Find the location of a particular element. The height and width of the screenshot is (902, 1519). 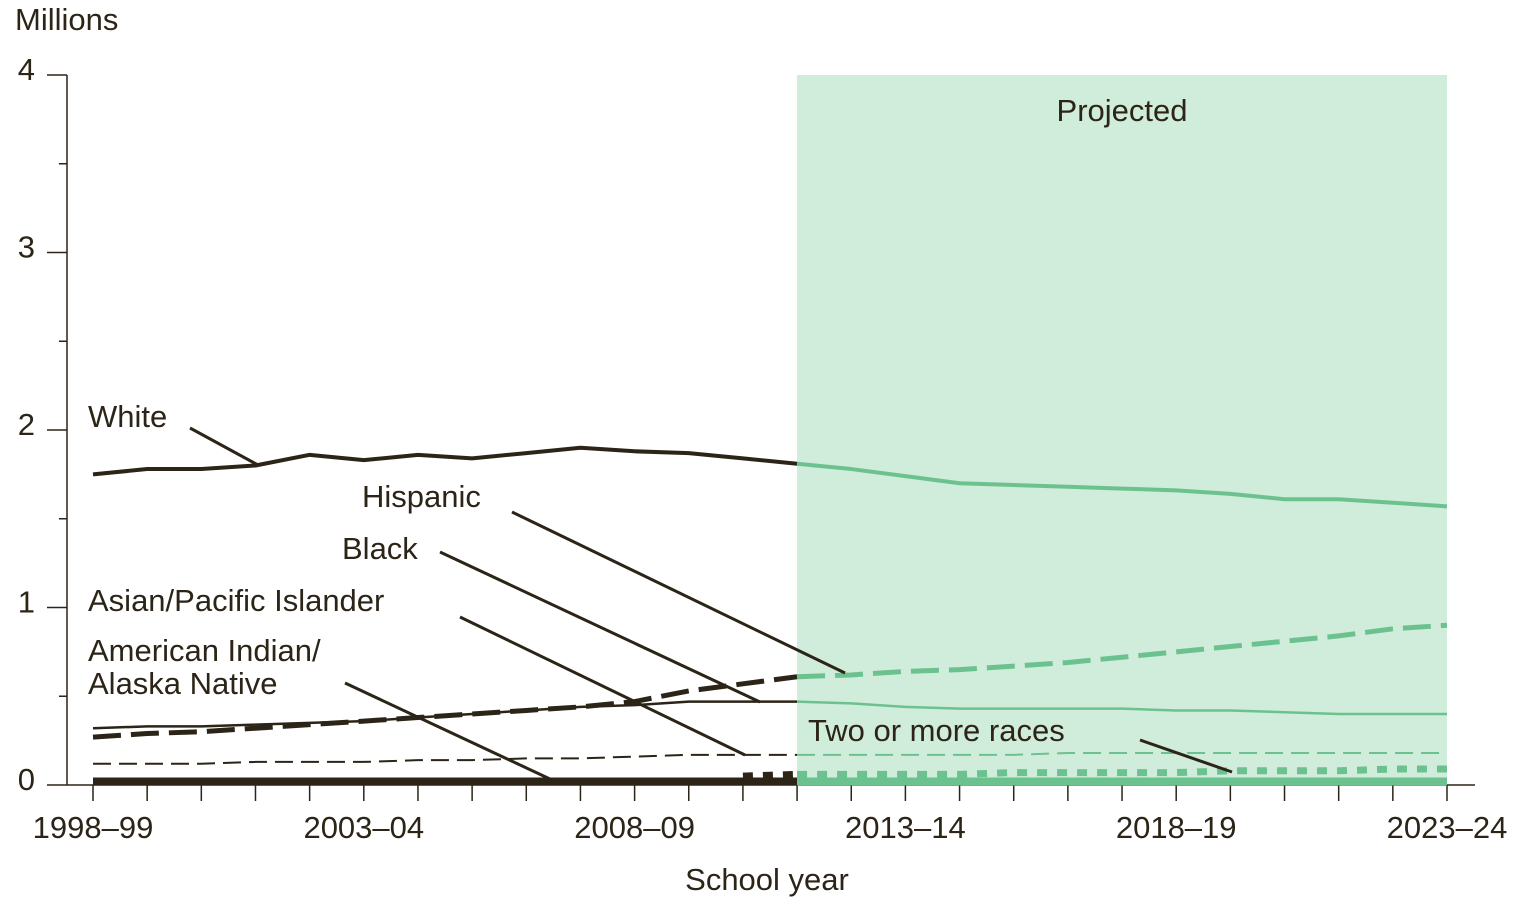

series-label: Black is located at coordinates (380, 548).